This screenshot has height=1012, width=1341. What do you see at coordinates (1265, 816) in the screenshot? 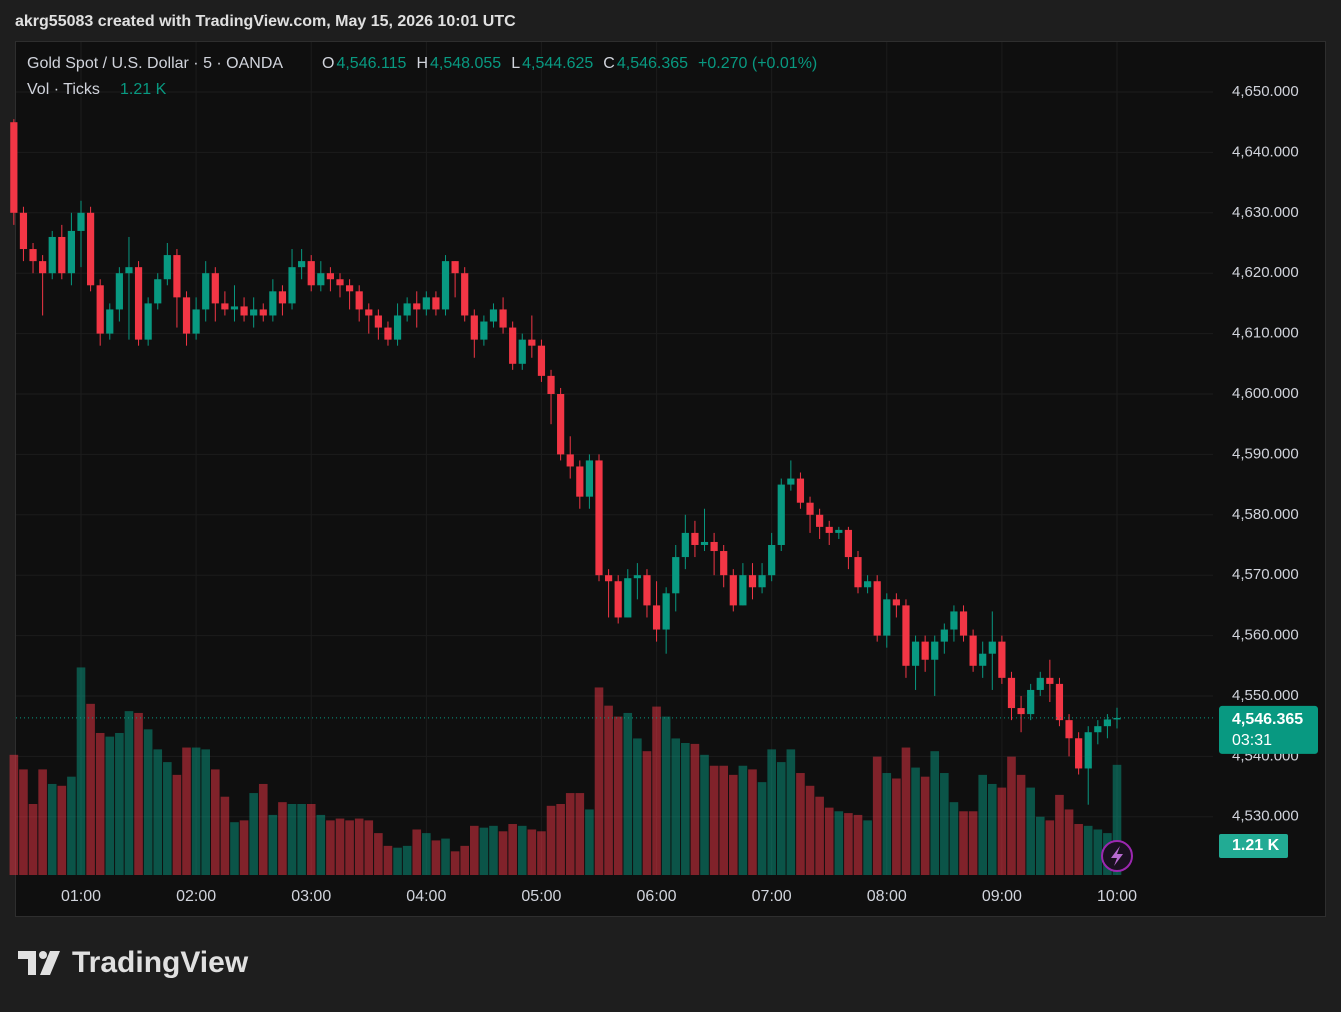
I see `y-tick-label: 4,530.000` at bounding box center [1265, 816].